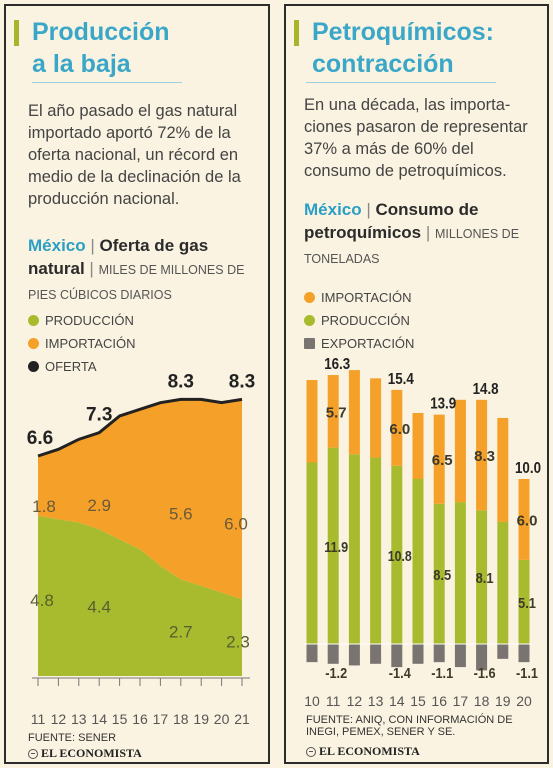 The width and height of the screenshot is (553, 768). What do you see at coordinates (238, 642) in the screenshot?
I see `production-label: 2.3` at bounding box center [238, 642].